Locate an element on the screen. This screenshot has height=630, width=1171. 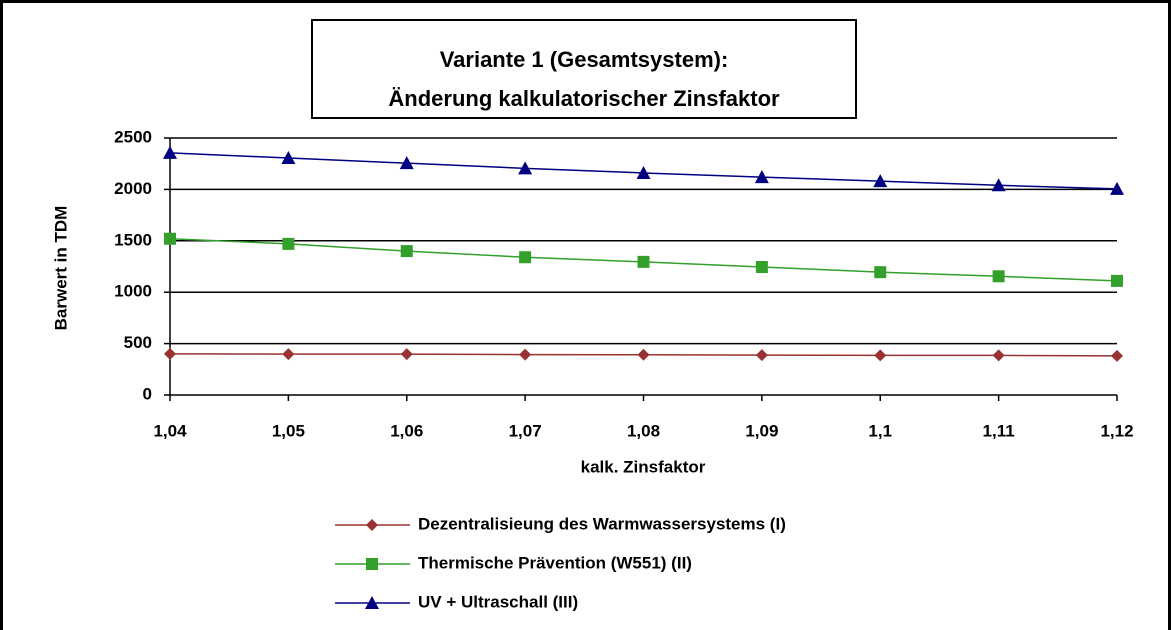
x-axis-label: kalk. Zinsfaktor is located at coordinates (643, 466).